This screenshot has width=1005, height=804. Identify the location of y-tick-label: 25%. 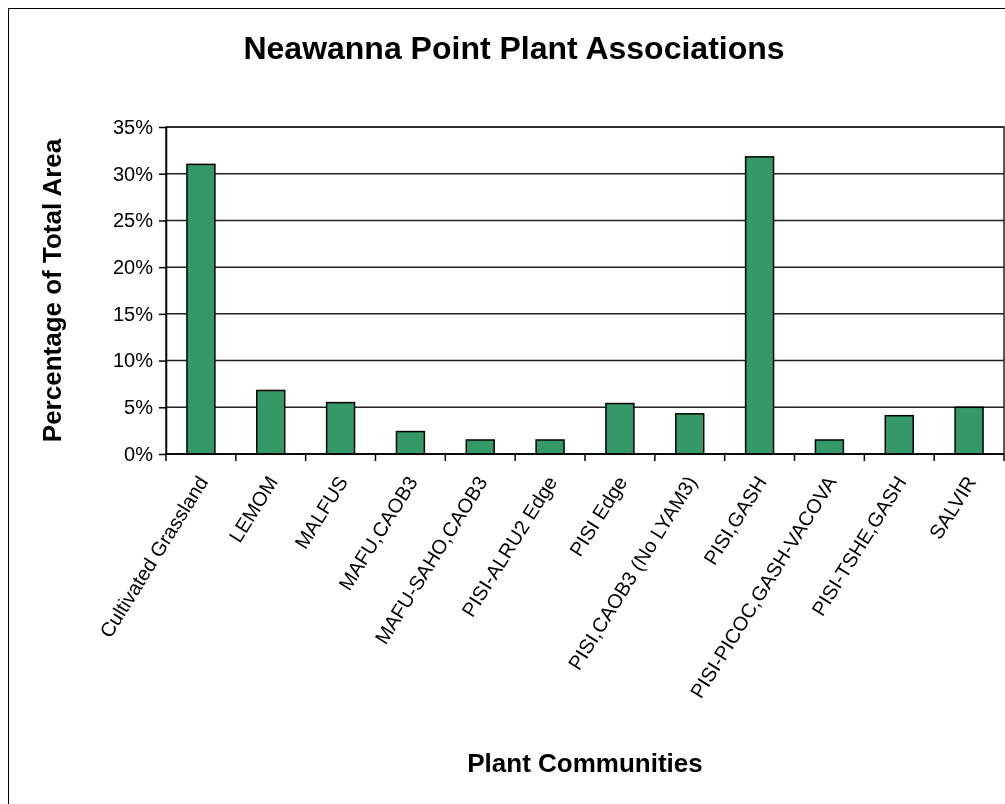
(133, 220).